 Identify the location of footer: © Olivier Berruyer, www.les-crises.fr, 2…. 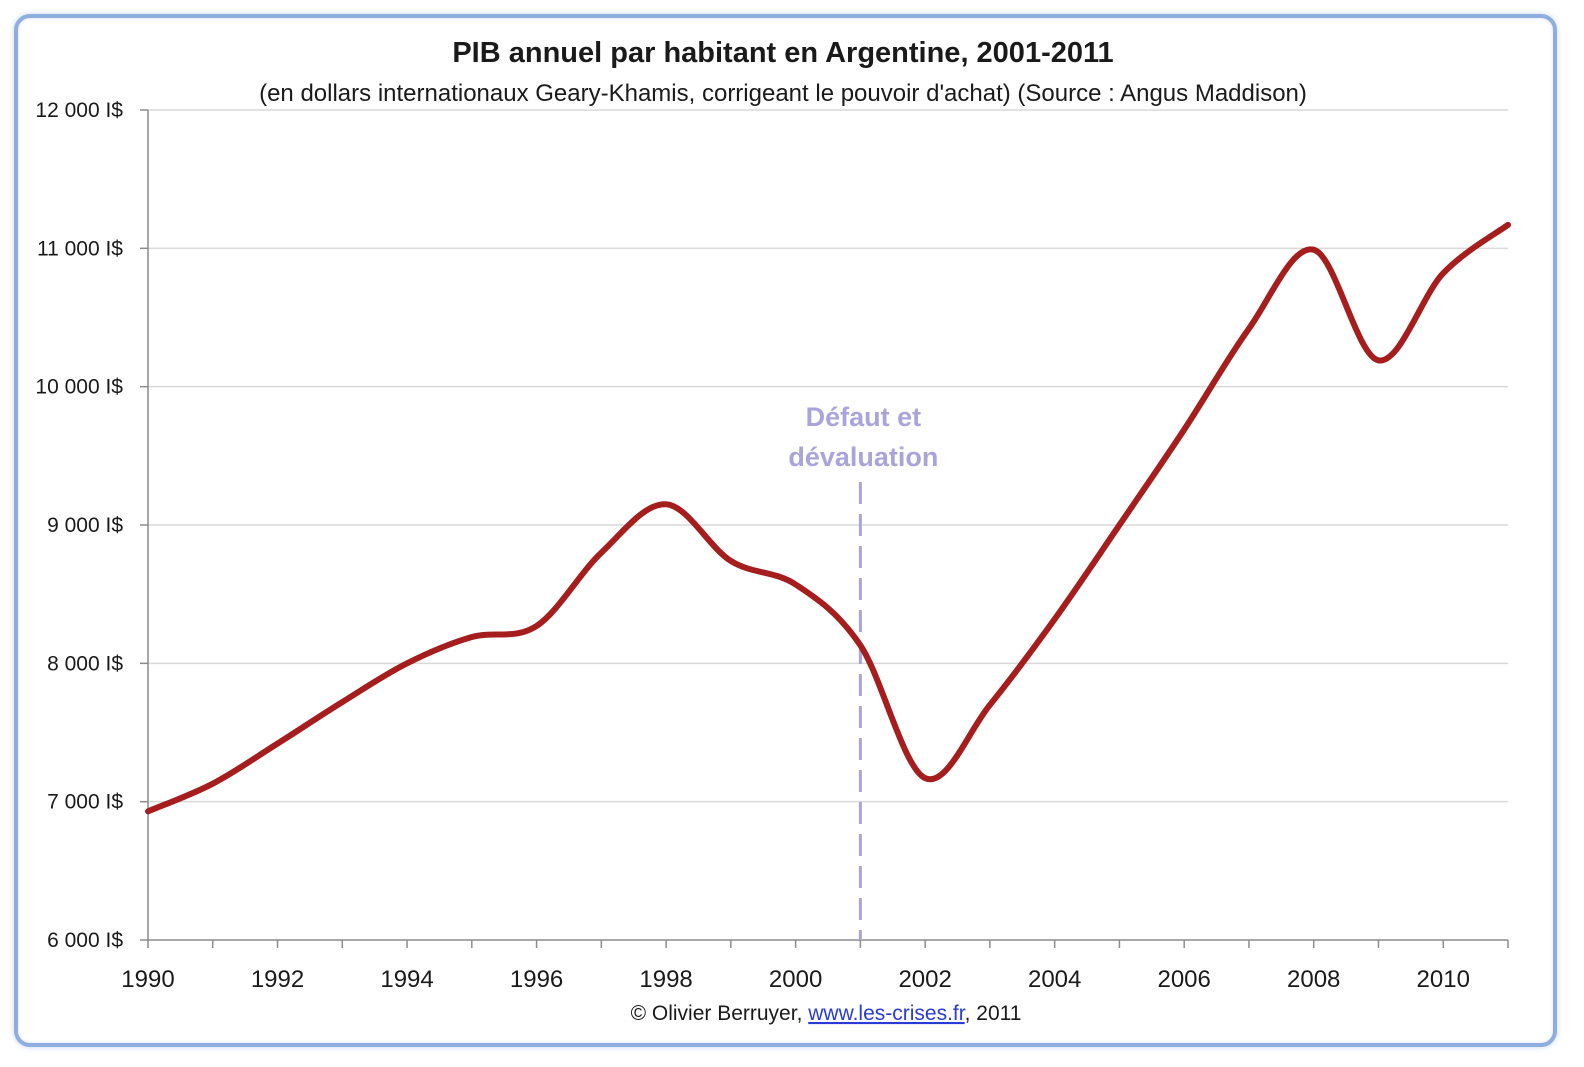
(826, 1013).